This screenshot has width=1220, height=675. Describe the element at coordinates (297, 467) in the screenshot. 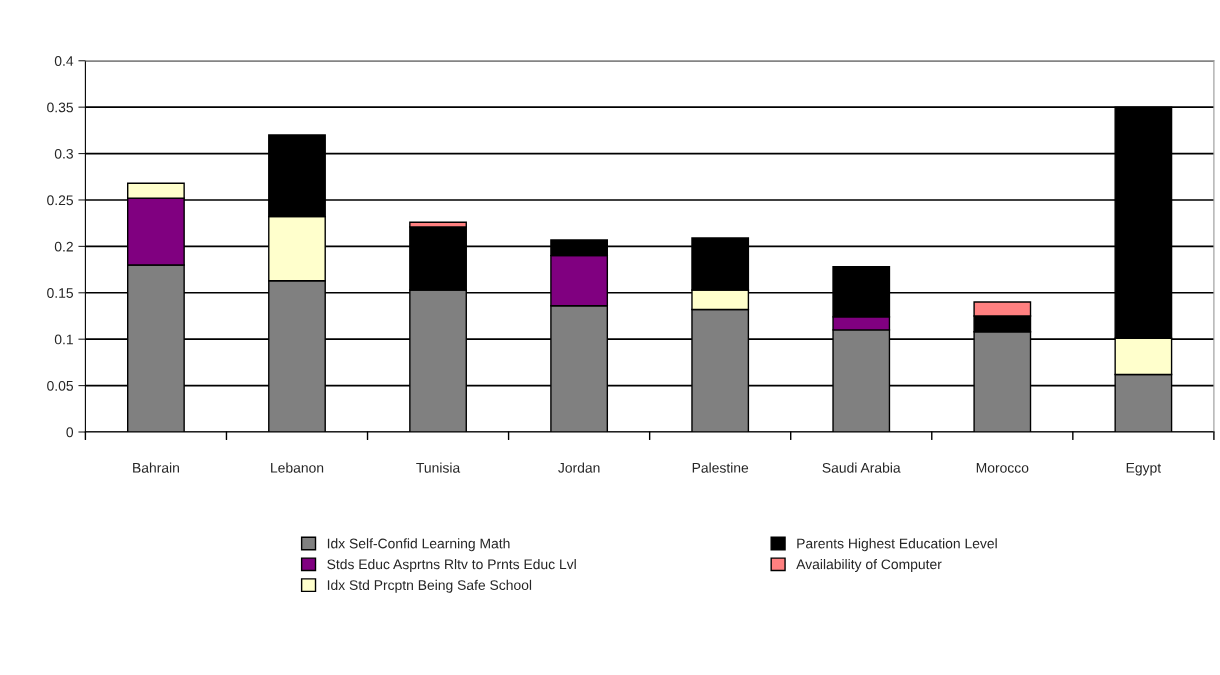

I see `x-tick-label: Lebanon` at that location.